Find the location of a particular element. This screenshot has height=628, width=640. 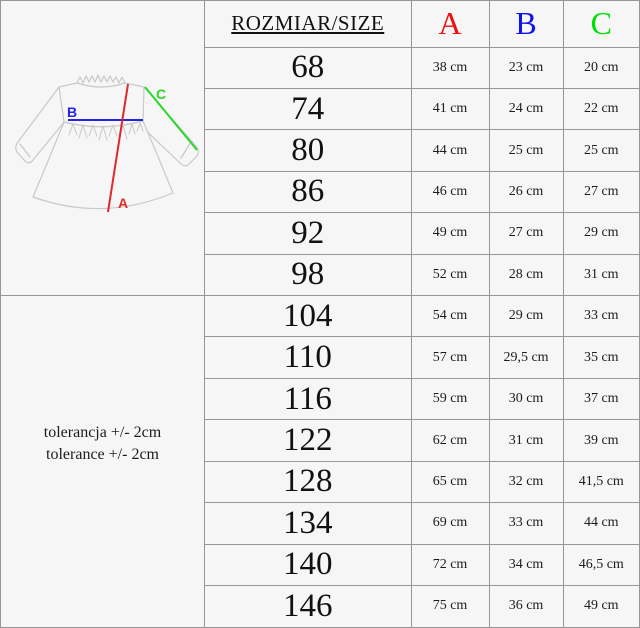

tolerance-line-en: tolerance +/- 2cm is located at coordinates (102, 454).